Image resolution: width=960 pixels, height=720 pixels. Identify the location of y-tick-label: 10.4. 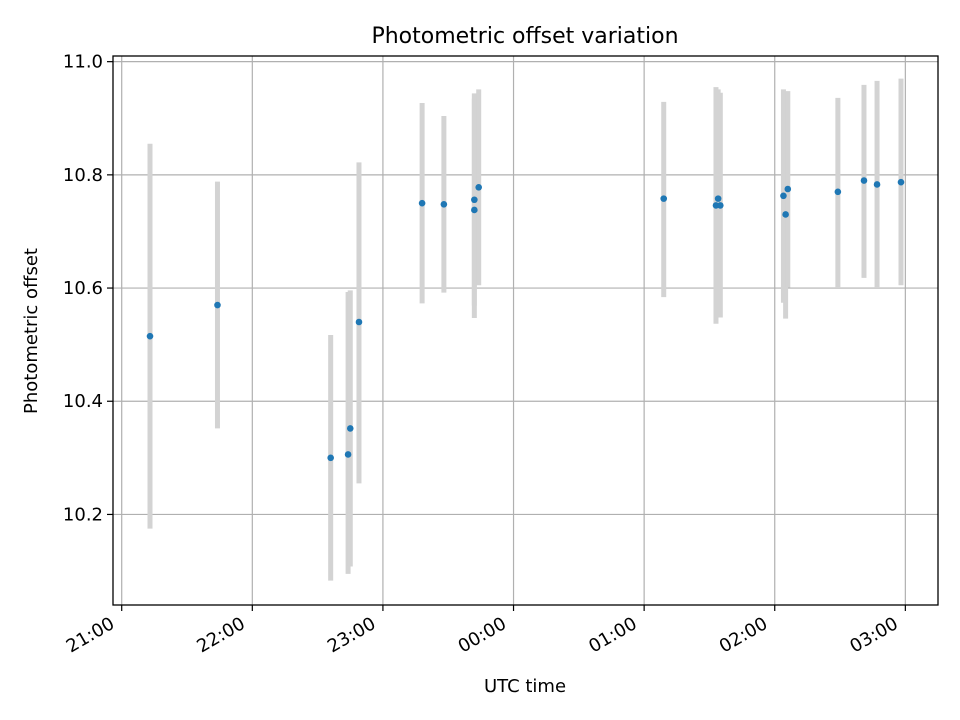
(83, 401).